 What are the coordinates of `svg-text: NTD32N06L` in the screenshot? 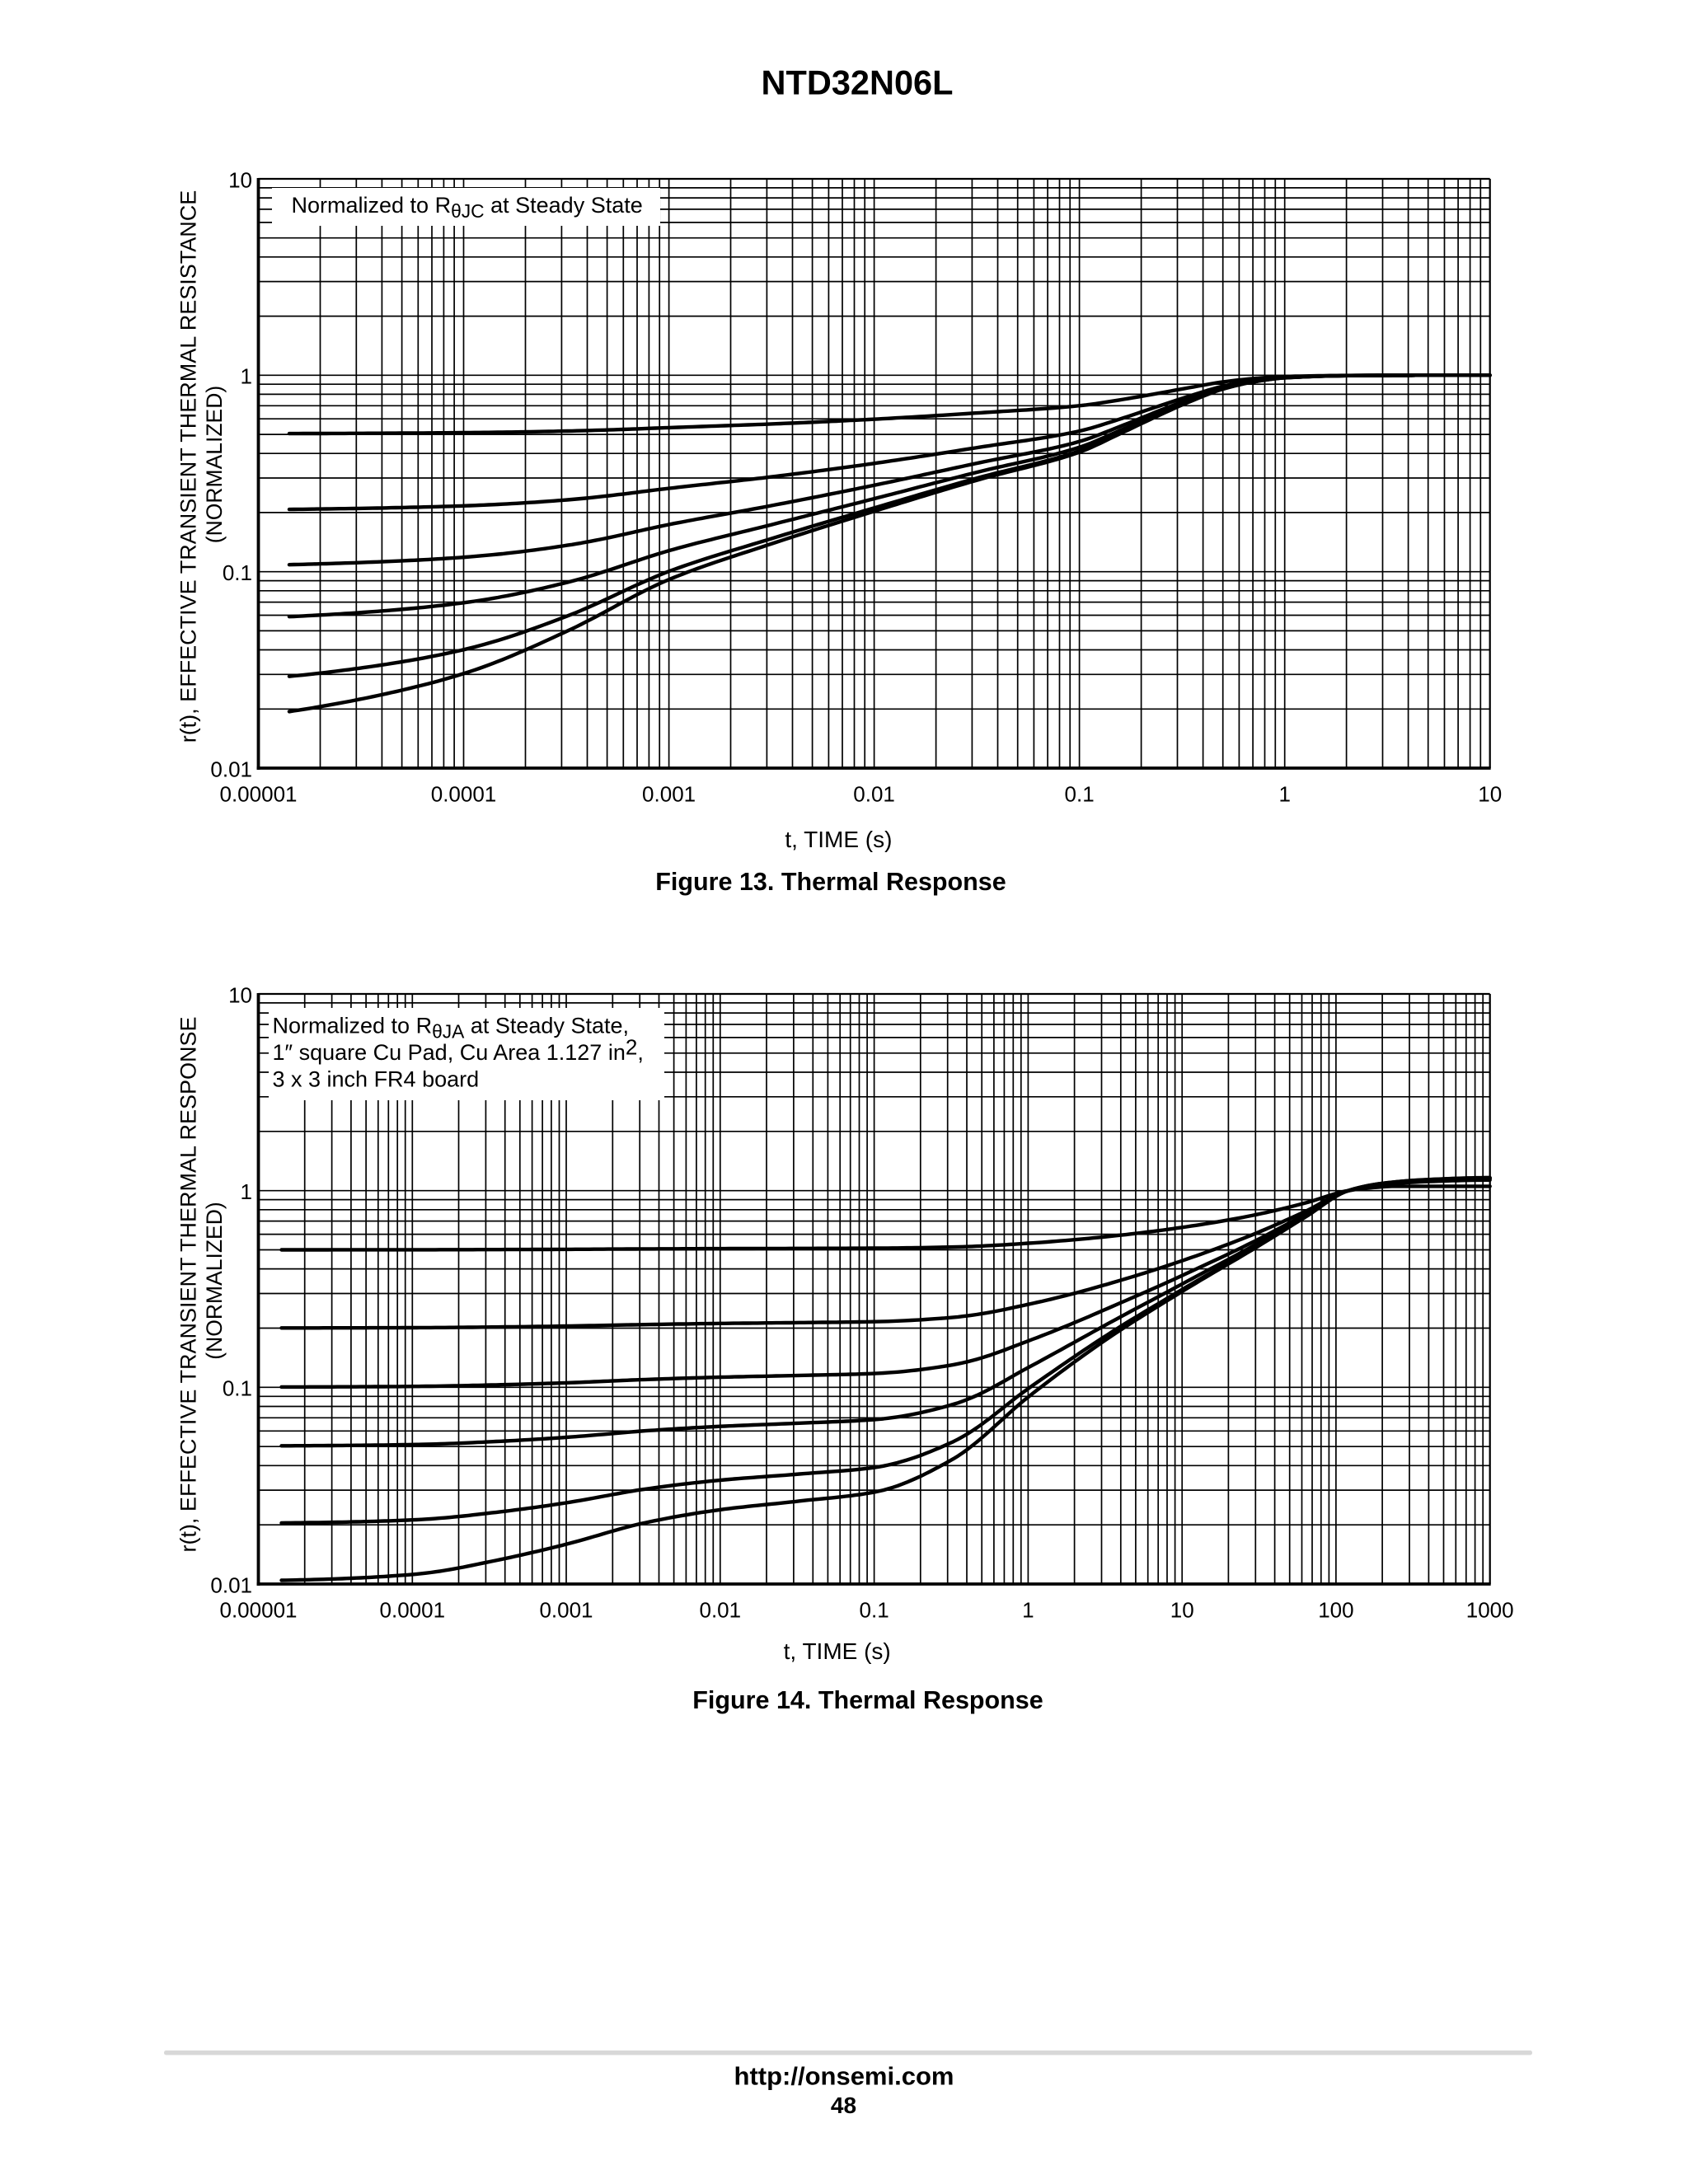 It's located at (858, 82).